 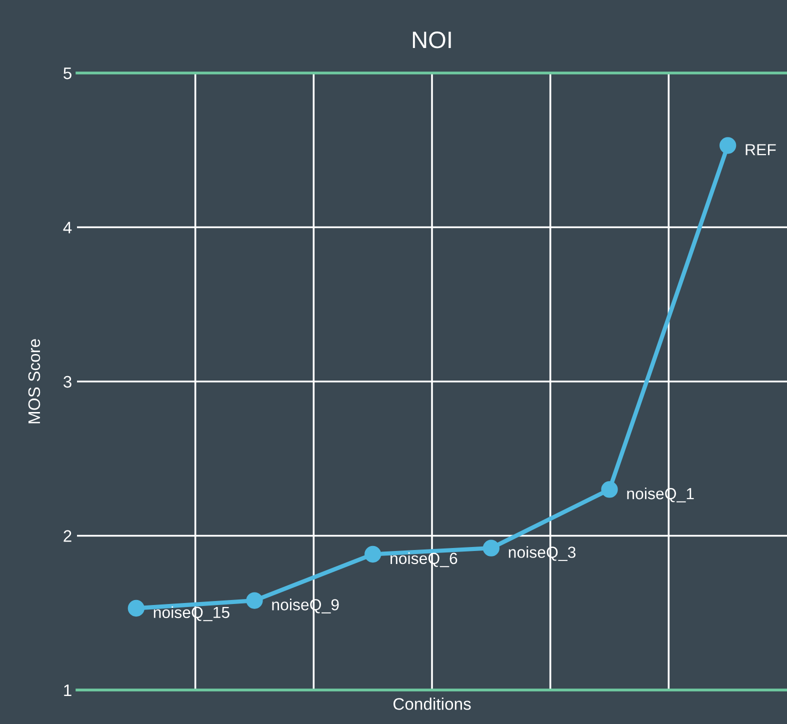 What do you see at coordinates (431, 40) in the screenshot?
I see `chart-title: NOI` at bounding box center [431, 40].